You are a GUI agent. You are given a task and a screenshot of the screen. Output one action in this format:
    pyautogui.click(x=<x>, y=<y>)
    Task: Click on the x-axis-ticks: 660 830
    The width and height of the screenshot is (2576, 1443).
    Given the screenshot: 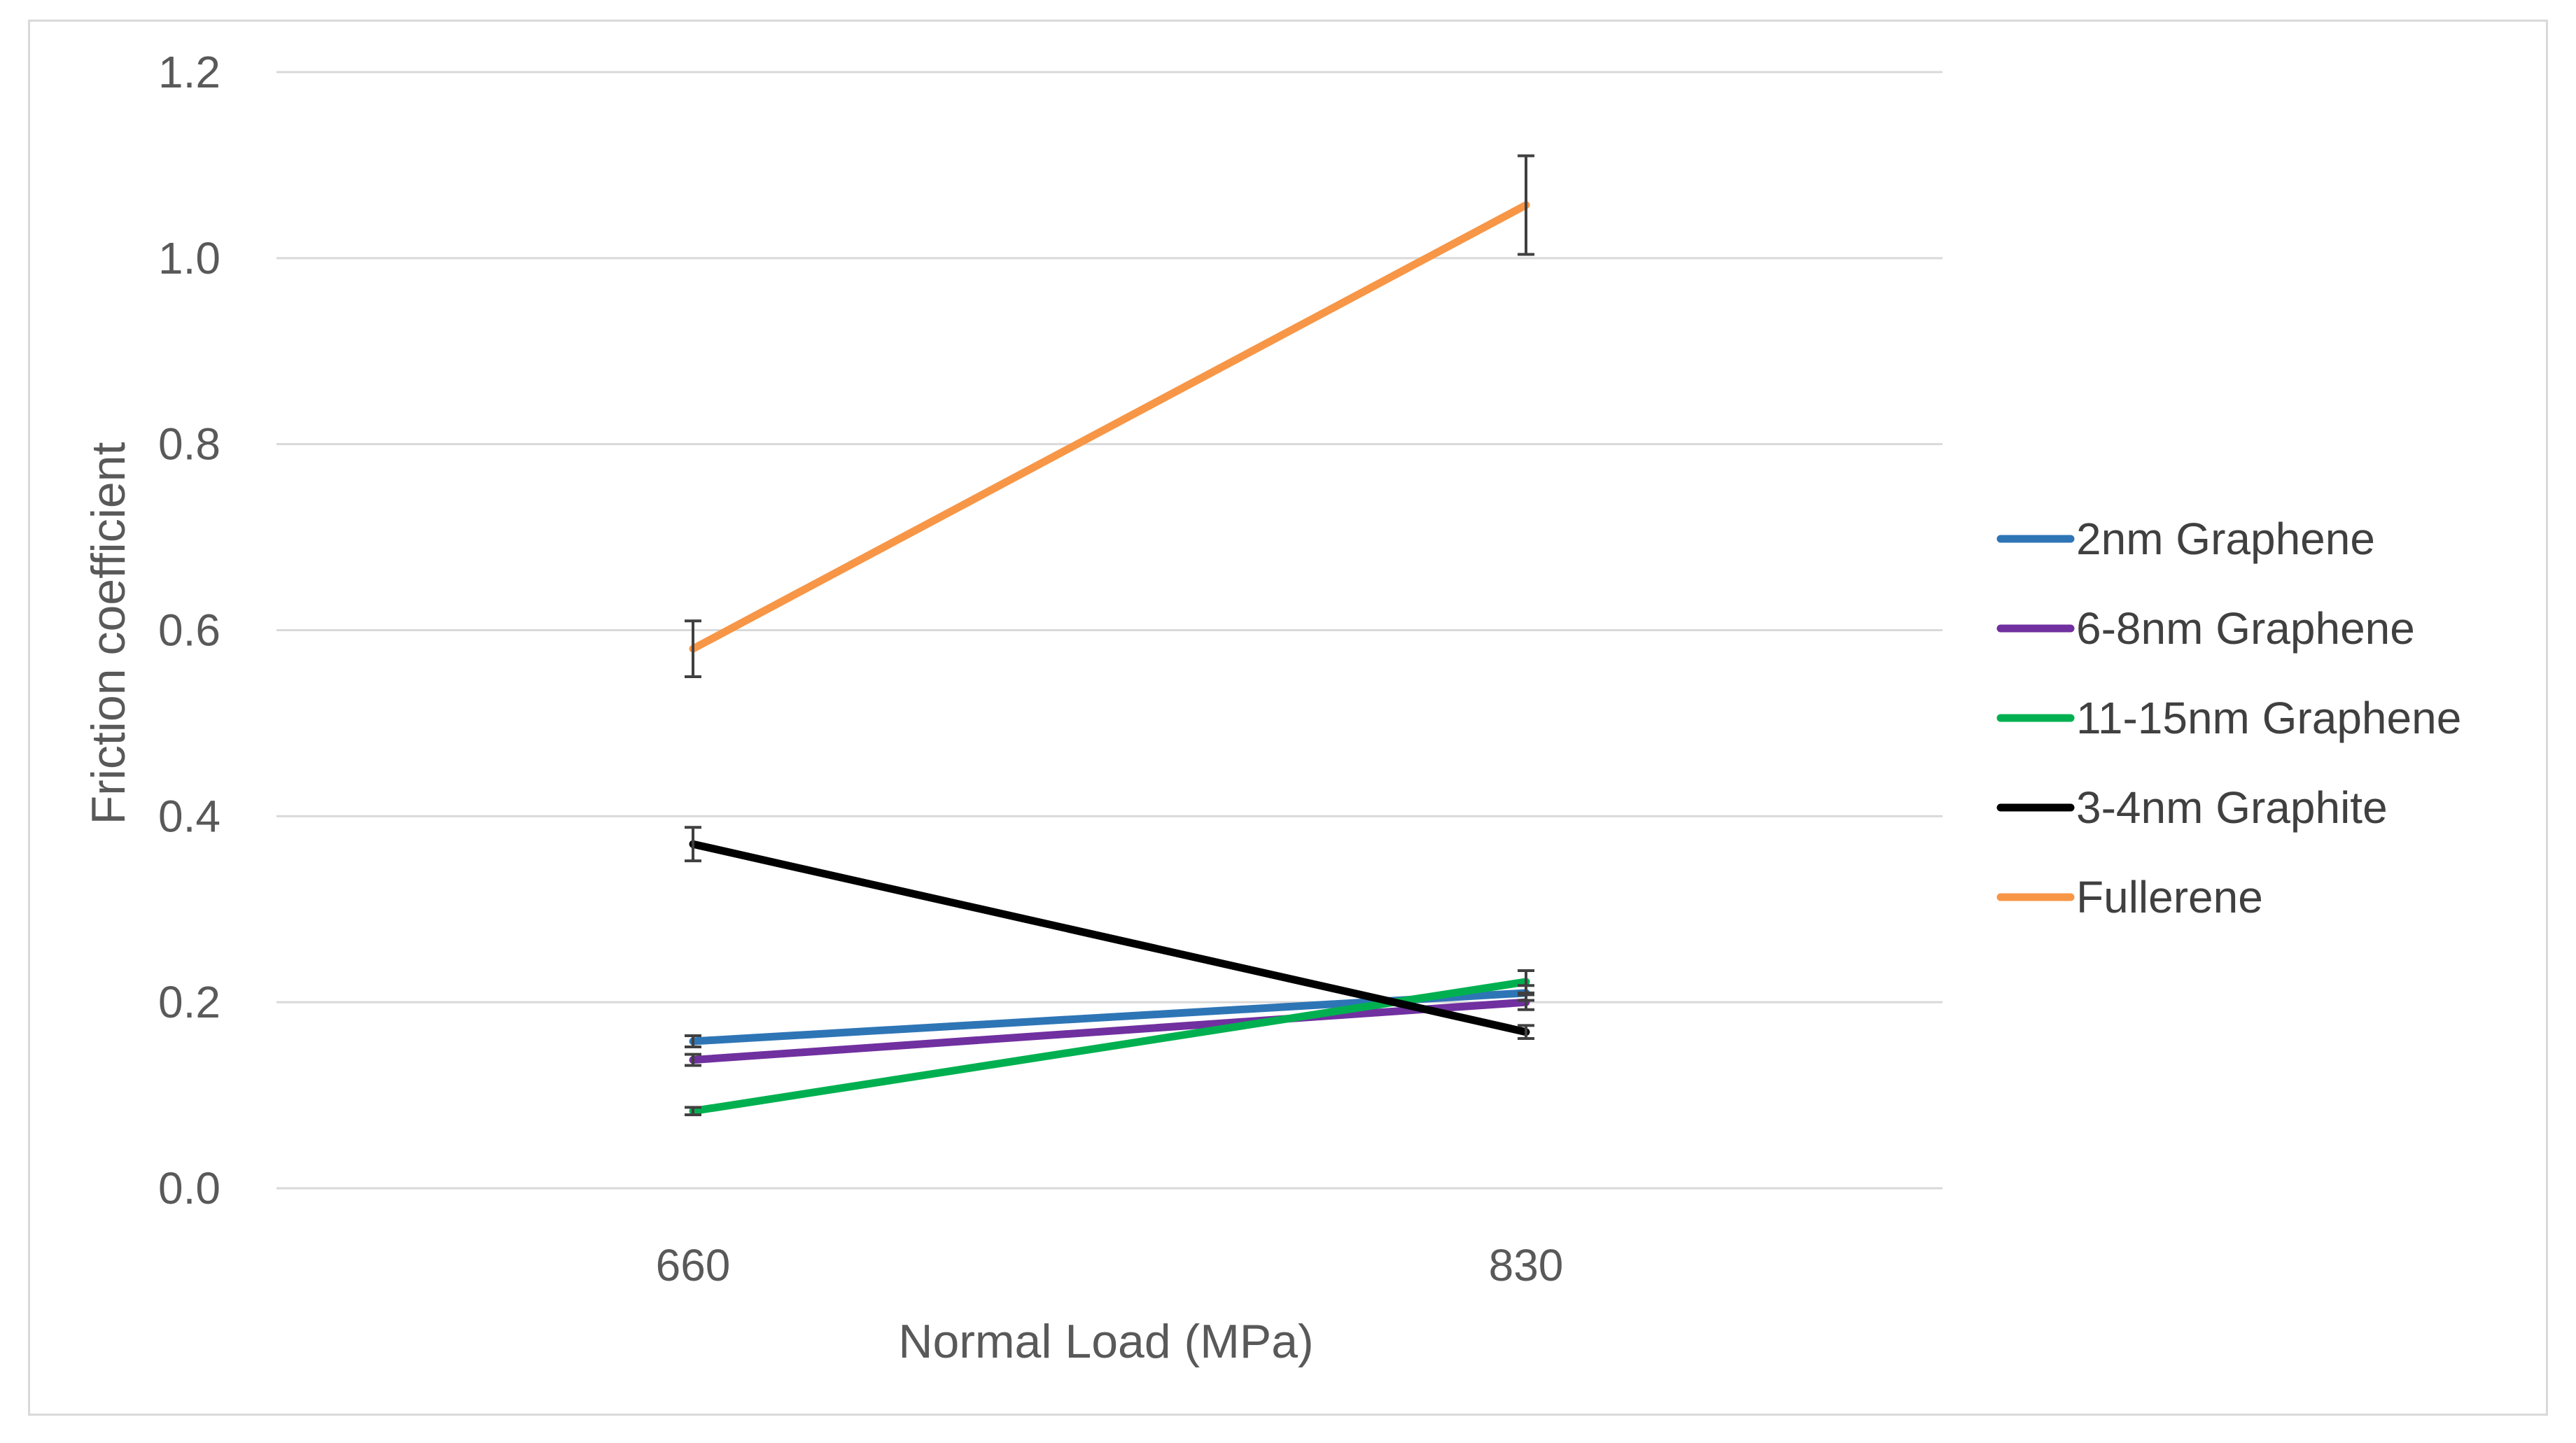 What is the action you would take?
    pyautogui.click(x=1110, y=1265)
    